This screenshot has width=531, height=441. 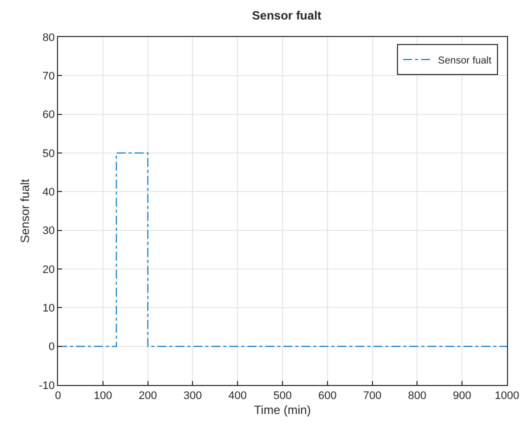 What do you see at coordinates (237, 396) in the screenshot?
I see `x-tick-label: 400` at bounding box center [237, 396].